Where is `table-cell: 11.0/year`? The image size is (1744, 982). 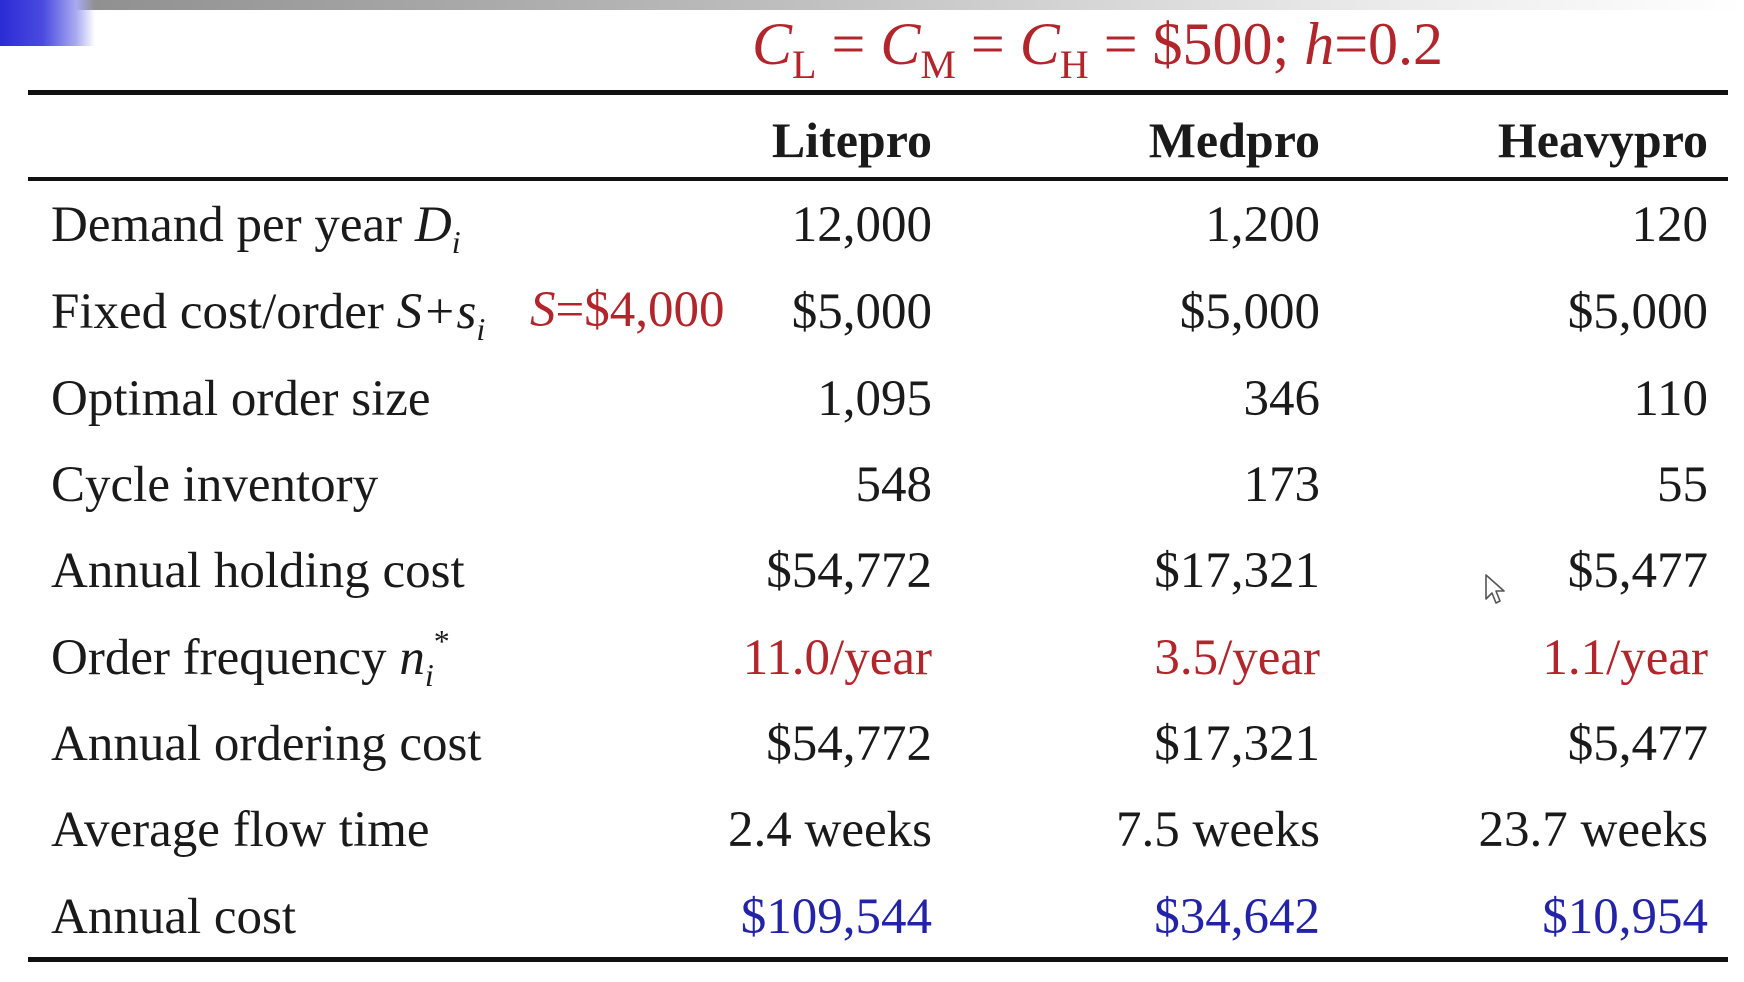
table-cell: 11.0/year is located at coordinates (837, 658).